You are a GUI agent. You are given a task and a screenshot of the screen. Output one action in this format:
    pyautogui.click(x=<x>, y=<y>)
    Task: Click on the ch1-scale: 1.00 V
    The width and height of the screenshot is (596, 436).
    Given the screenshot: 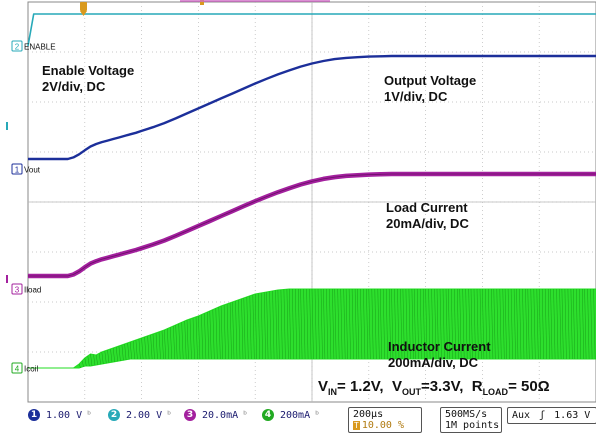 What is the action you would take?
    pyautogui.click(x=64, y=415)
    